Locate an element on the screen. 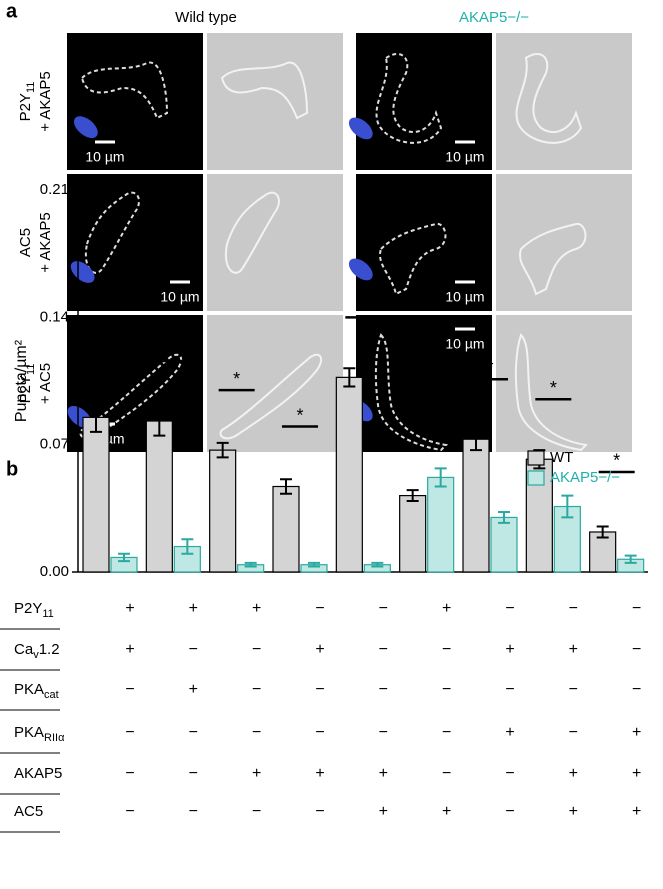 Image resolution: width=663 pixels, height=889 pixels. condition-label: AC5 is located at coordinates (28, 811).